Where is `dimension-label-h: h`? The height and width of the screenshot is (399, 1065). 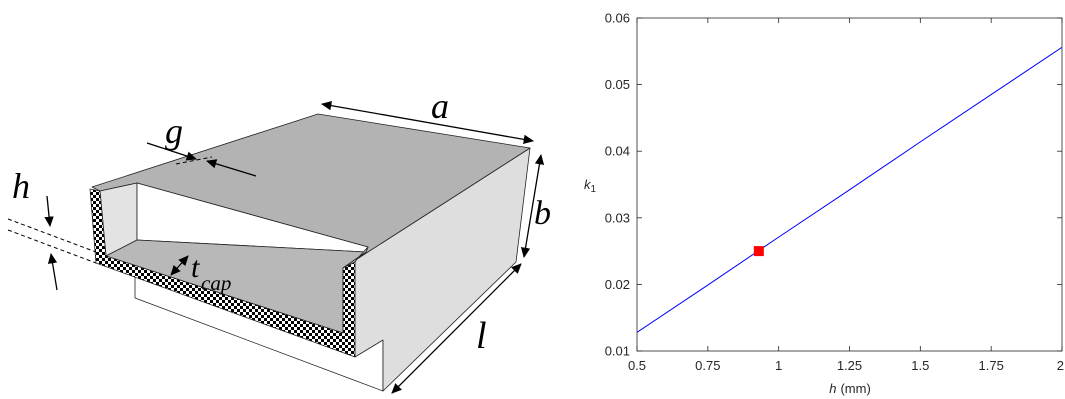
dimension-label-h: h is located at coordinates (21, 186).